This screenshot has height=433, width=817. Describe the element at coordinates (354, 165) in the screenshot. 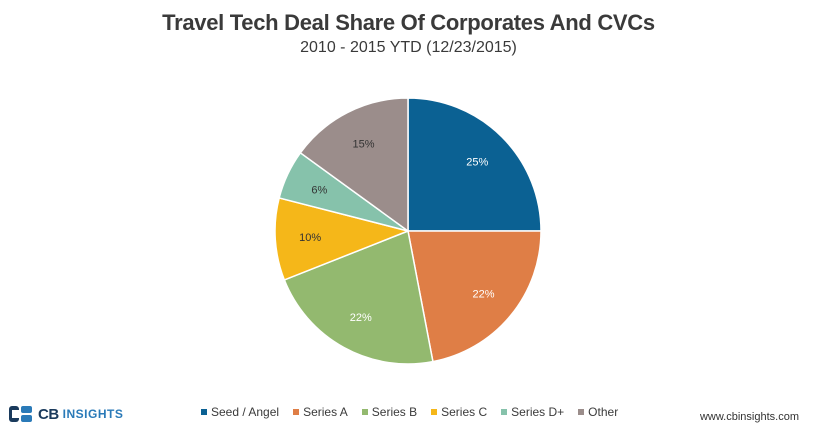

I see `pie-slice-other` at that location.